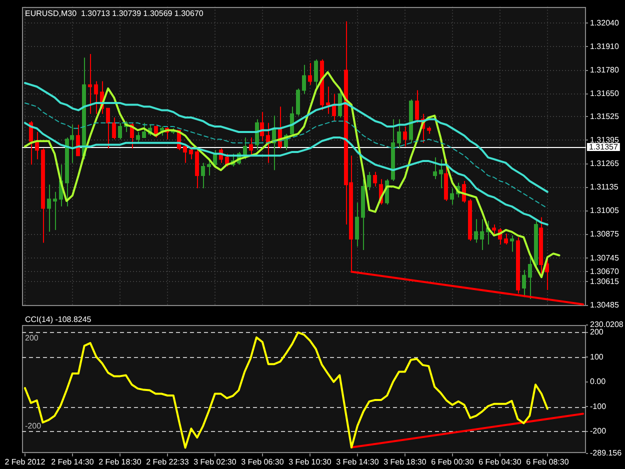 Image resolution: width=625 pixels, height=469 pixels. I want to click on y-tick-label: 200, so click(597, 332).